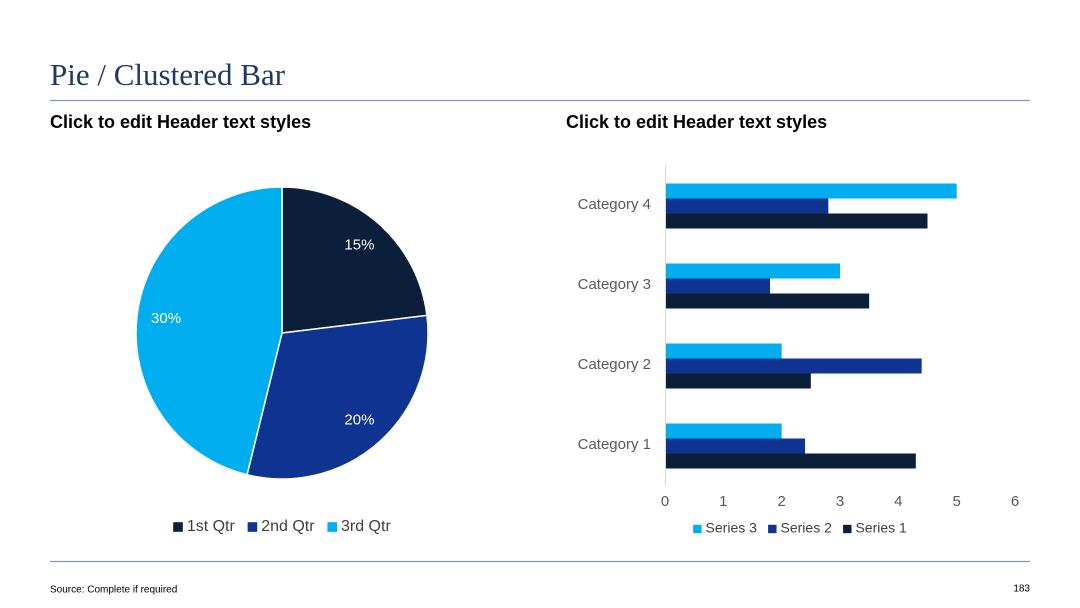 This screenshot has width=1080, height=608. What do you see at coordinates (359, 419) in the screenshot?
I see `data-label: 20%` at bounding box center [359, 419].